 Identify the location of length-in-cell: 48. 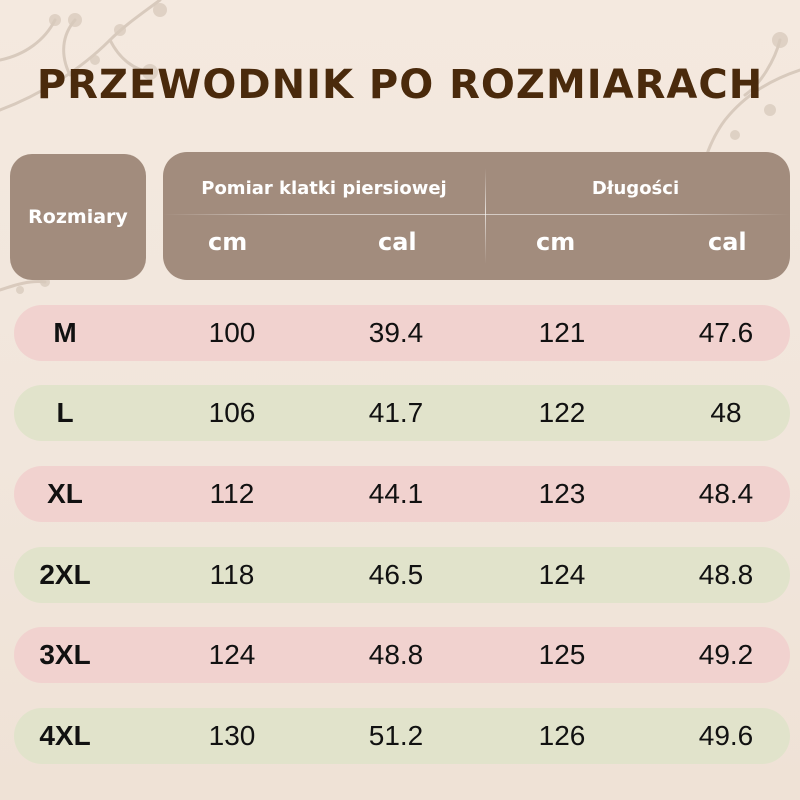
(726, 412).